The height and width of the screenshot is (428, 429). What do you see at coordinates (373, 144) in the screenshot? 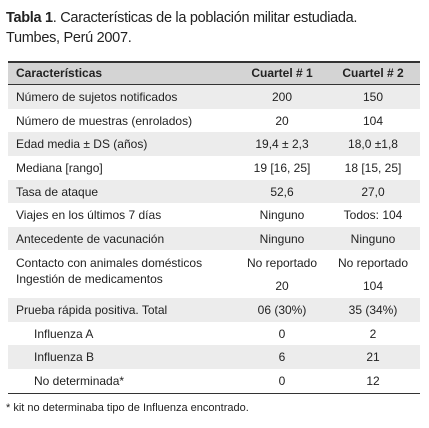
I see `row-value: 18,0 ±1,8` at bounding box center [373, 144].